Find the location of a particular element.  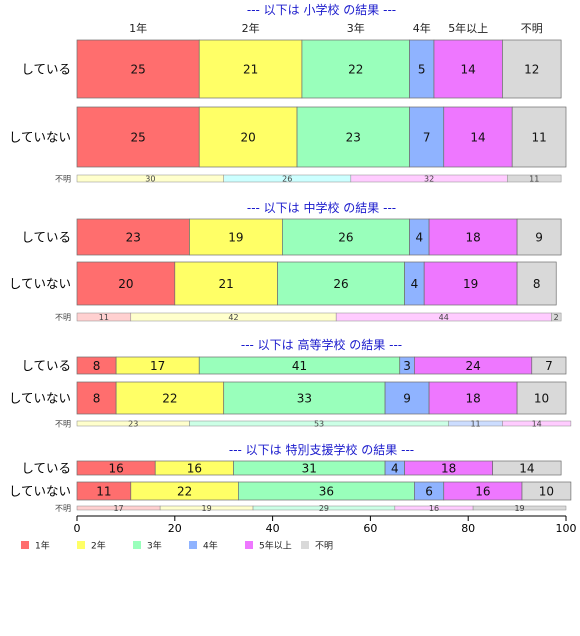

unknown-bar-value-label: 2 is located at coordinates (556, 317).